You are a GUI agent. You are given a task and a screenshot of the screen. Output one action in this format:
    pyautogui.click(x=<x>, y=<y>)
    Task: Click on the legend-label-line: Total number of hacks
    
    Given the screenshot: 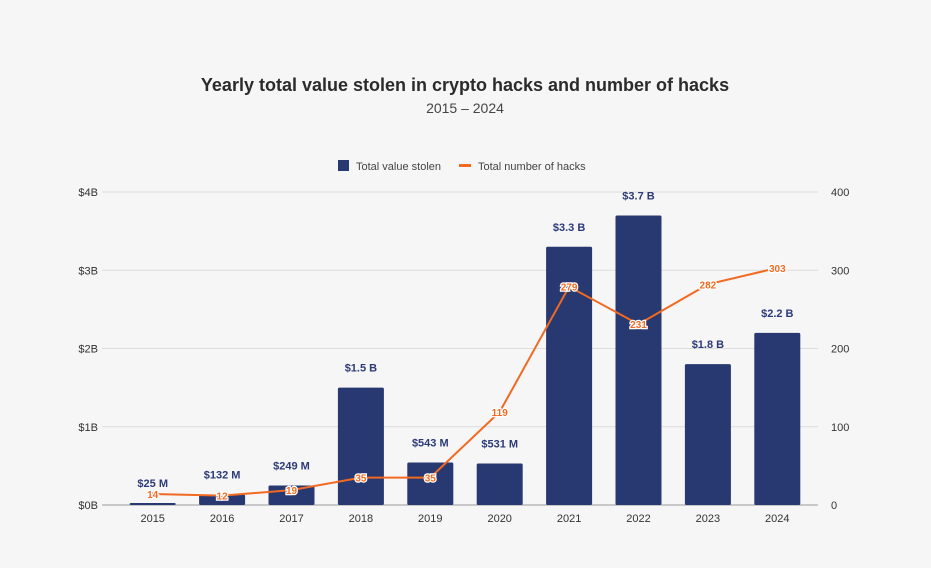 What is the action you would take?
    pyautogui.click(x=532, y=167)
    